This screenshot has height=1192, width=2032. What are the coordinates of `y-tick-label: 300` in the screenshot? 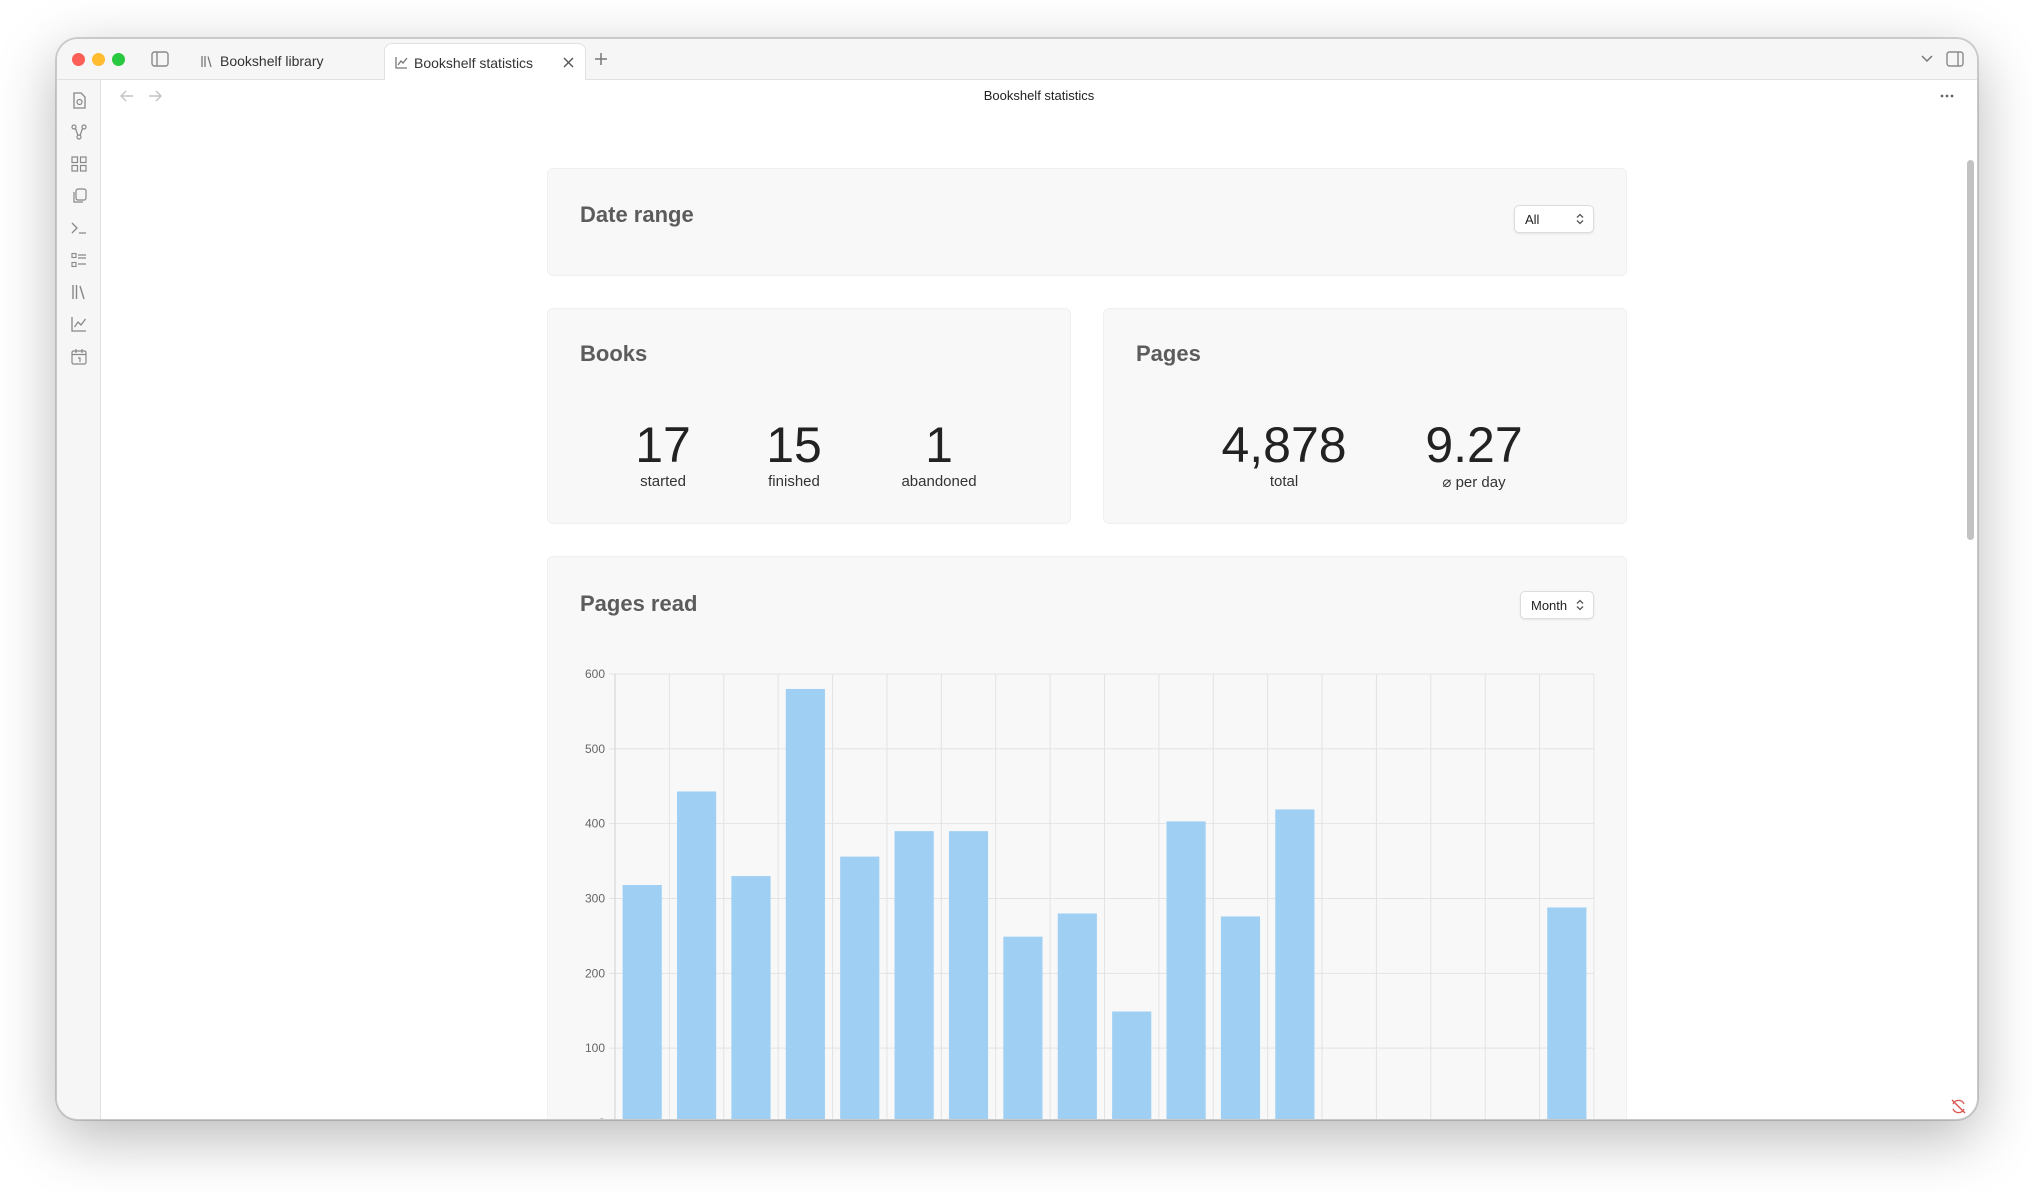 It's located at (595, 899).